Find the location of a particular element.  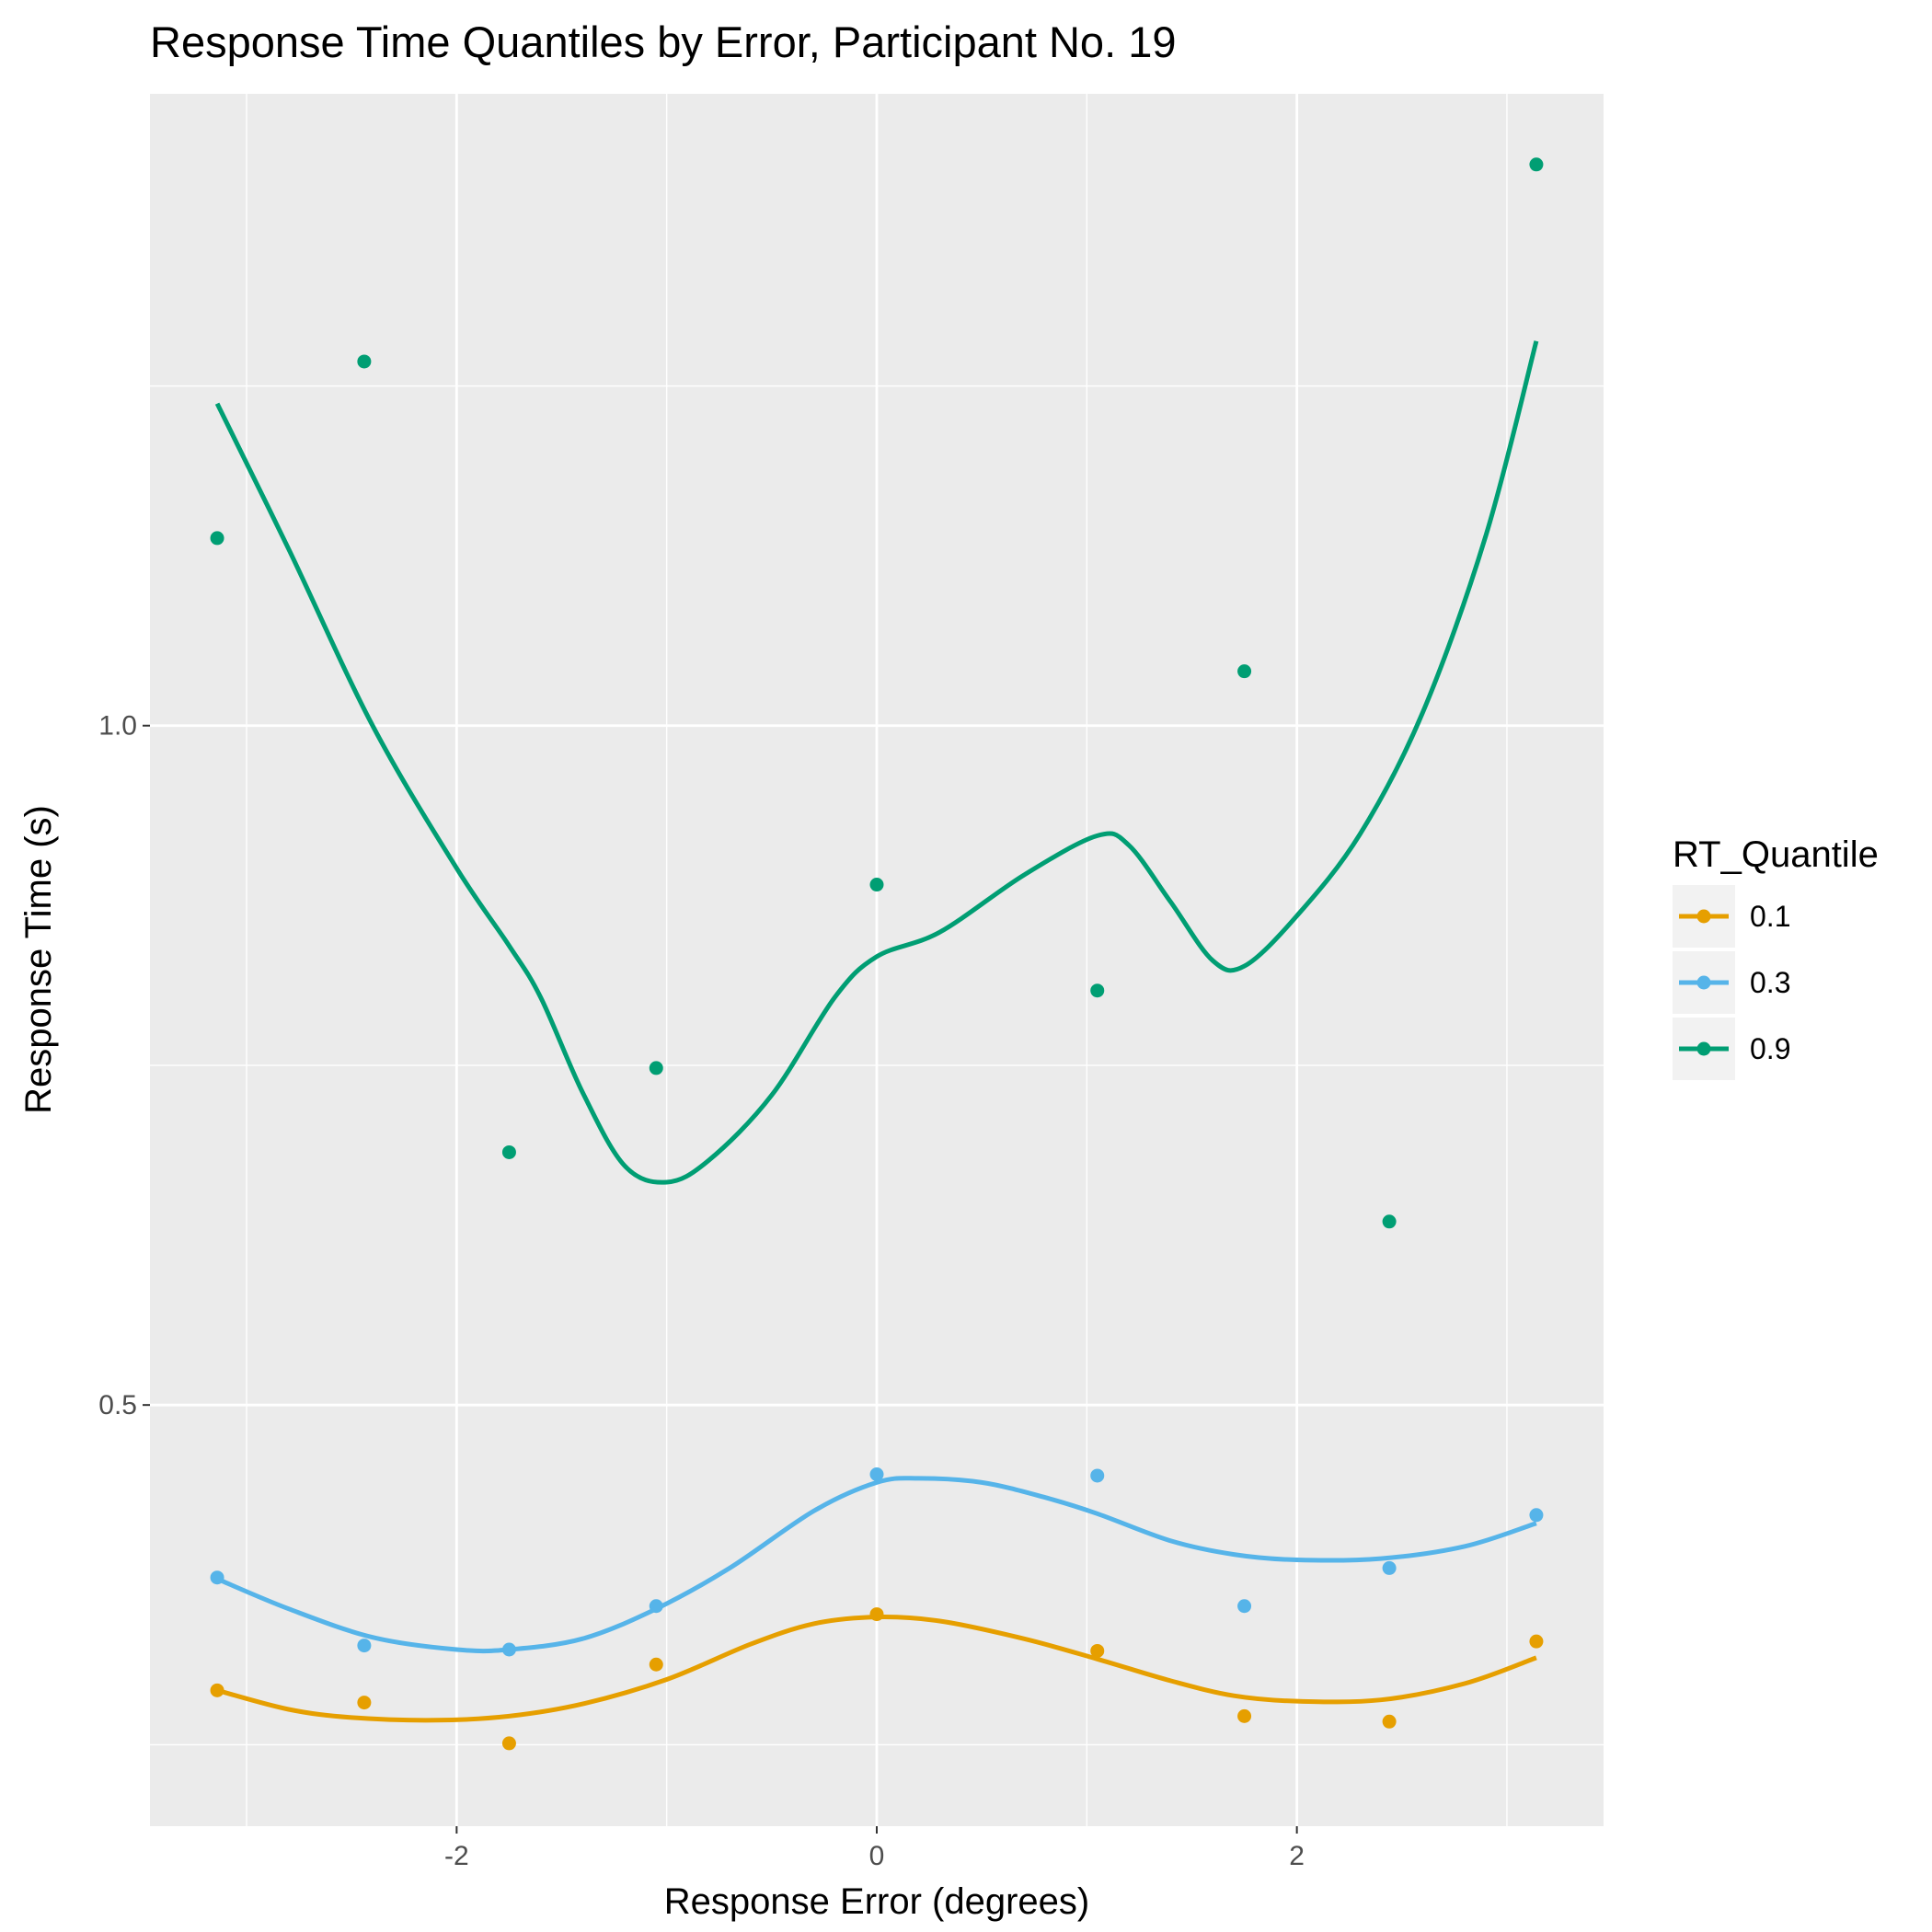

y-tick-label: 1.0 is located at coordinates (117, 726).